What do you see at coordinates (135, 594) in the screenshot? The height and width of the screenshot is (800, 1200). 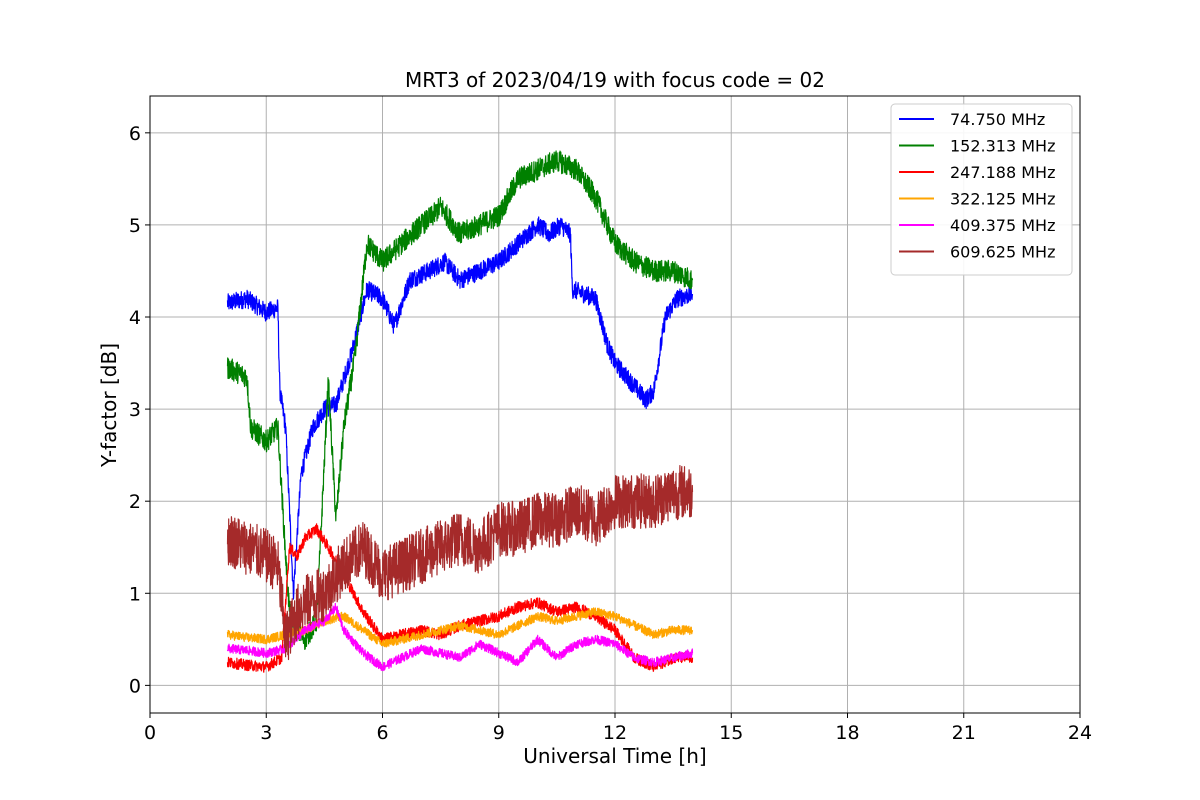 I see `y-tick-label: 1` at bounding box center [135, 594].